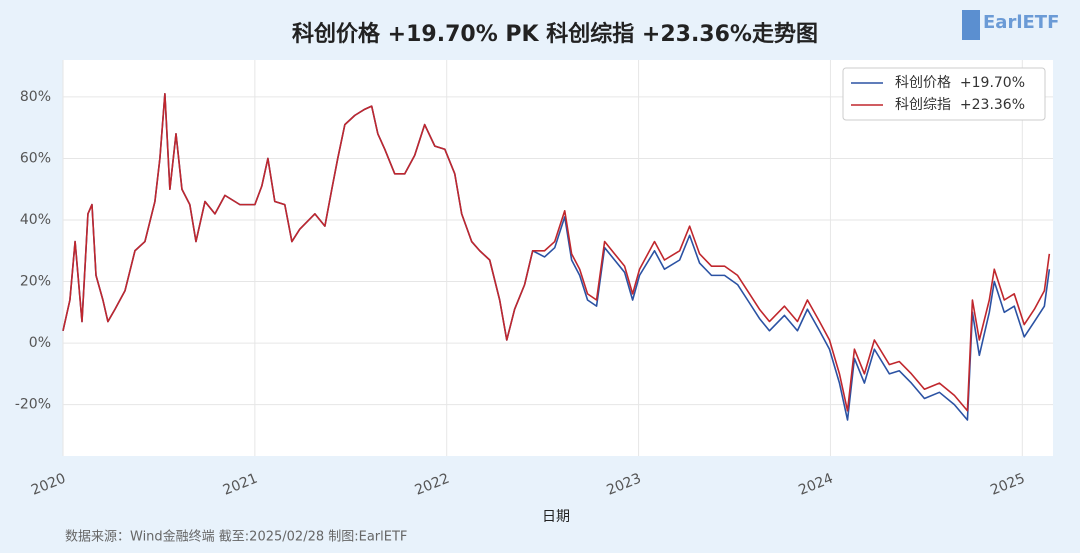 This screenshot has height=553, width=1080. Describe the element at coordinates (35, 220) in the screenshot. I see `y-tick-label: 40%` at that location.